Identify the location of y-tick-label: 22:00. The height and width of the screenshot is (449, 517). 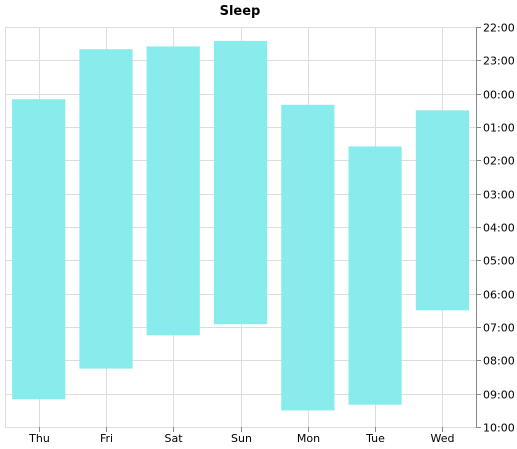
(499, 28).